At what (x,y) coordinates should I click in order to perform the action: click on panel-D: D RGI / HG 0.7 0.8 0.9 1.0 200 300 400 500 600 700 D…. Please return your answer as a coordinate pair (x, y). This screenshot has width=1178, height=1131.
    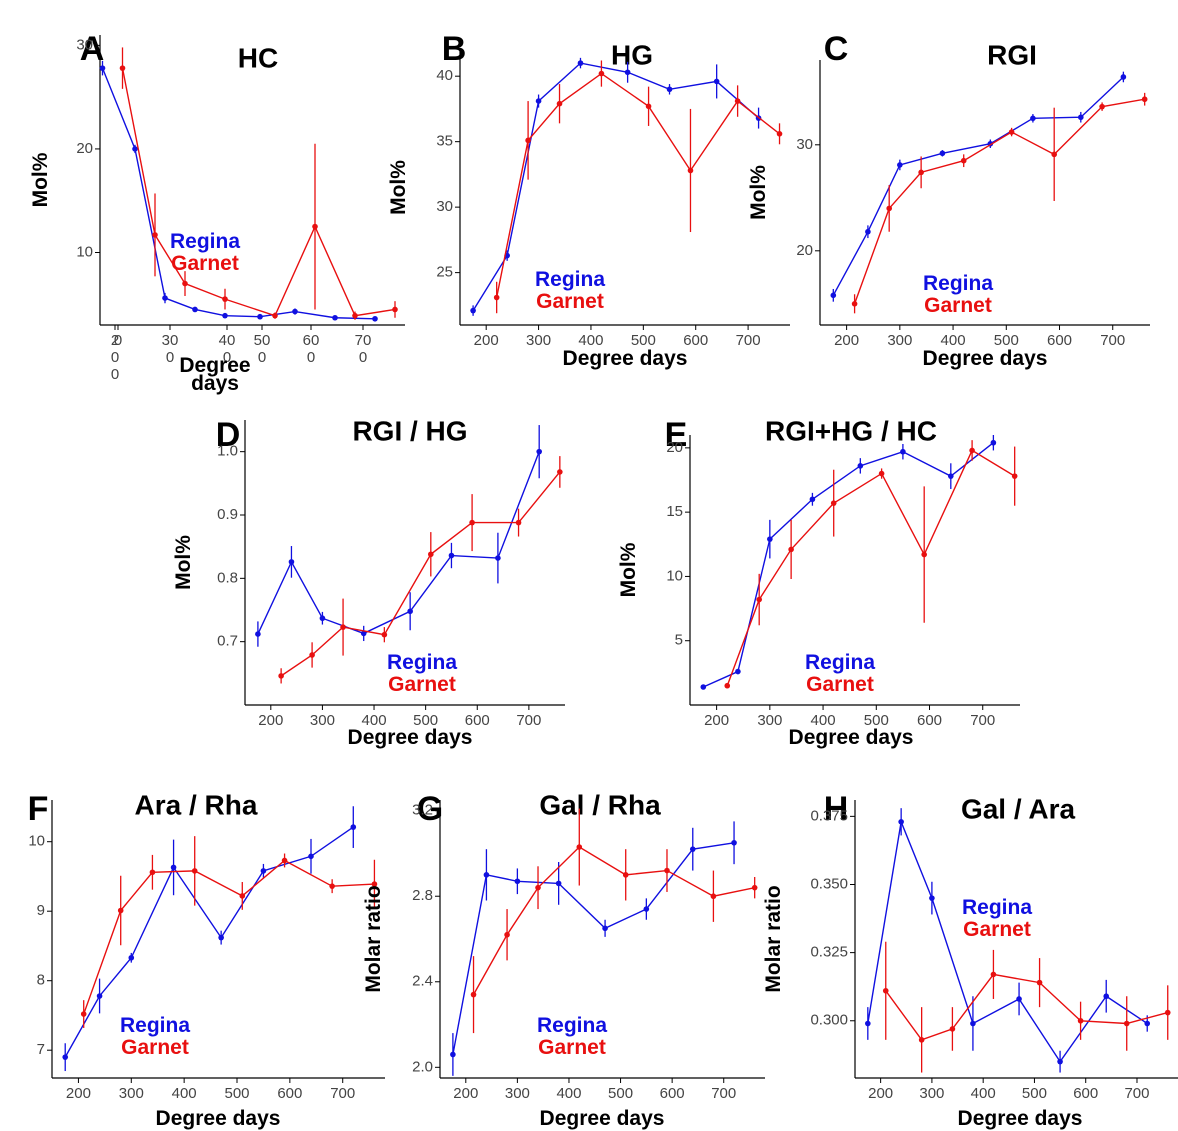
    Looking at the image, I should click on (368, 582).